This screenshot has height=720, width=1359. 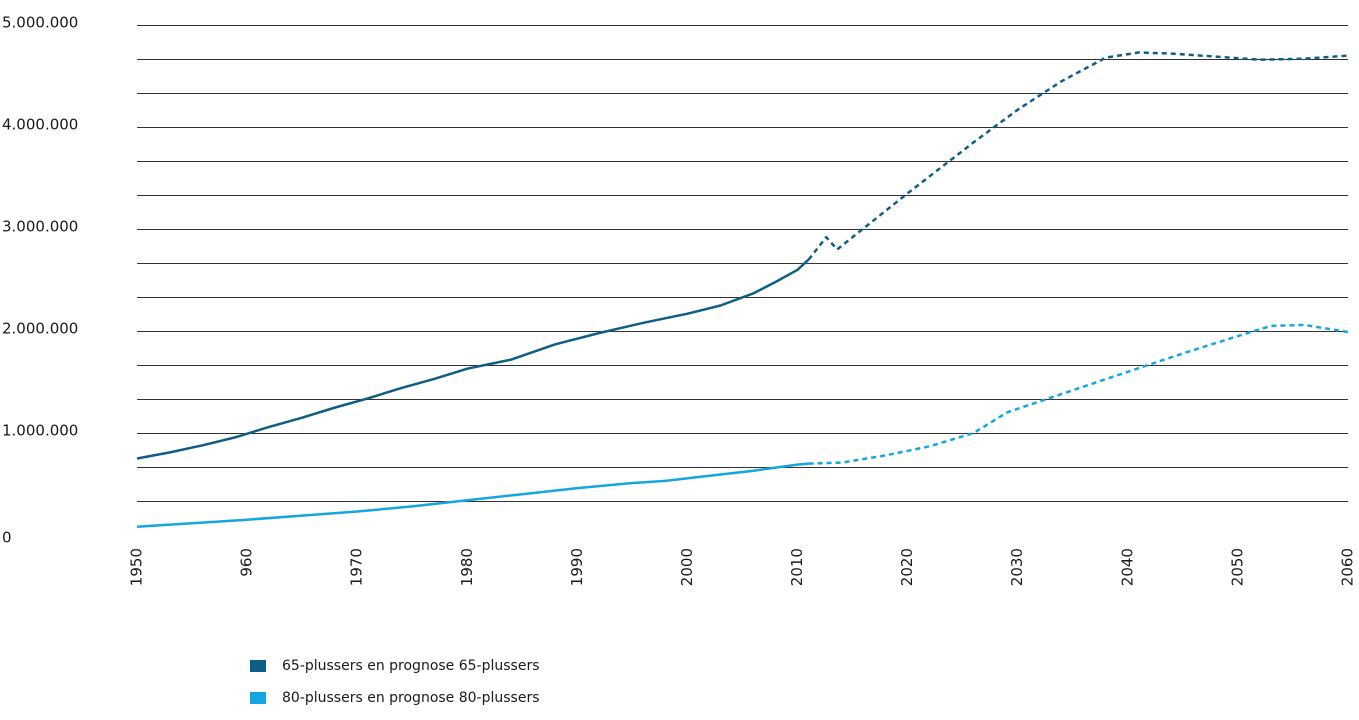 I want to click on legend-item-80-plus: 80-plussers en prognose 80-plussers, so click(x=395, y=698).